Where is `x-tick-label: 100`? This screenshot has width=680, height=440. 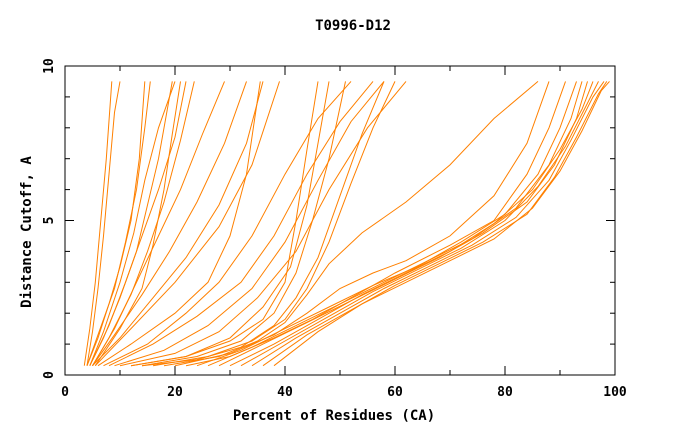
x-tick-label: 100 is located at coordinates (615, 392).